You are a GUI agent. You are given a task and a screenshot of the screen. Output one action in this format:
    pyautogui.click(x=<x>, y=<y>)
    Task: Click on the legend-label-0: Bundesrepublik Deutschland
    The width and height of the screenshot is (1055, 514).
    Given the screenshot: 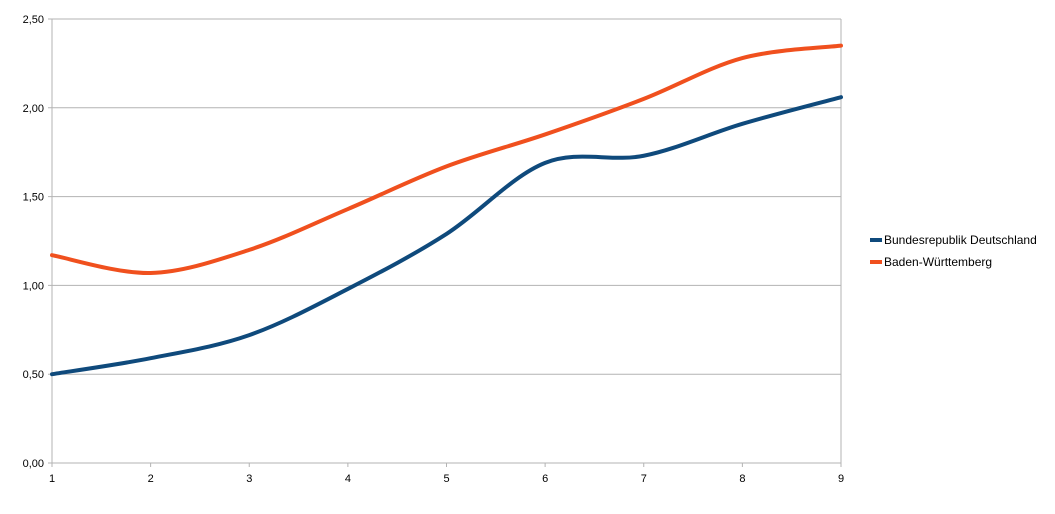 What is the action you would take?
    pyautogui.click(x=960, y=240)
    